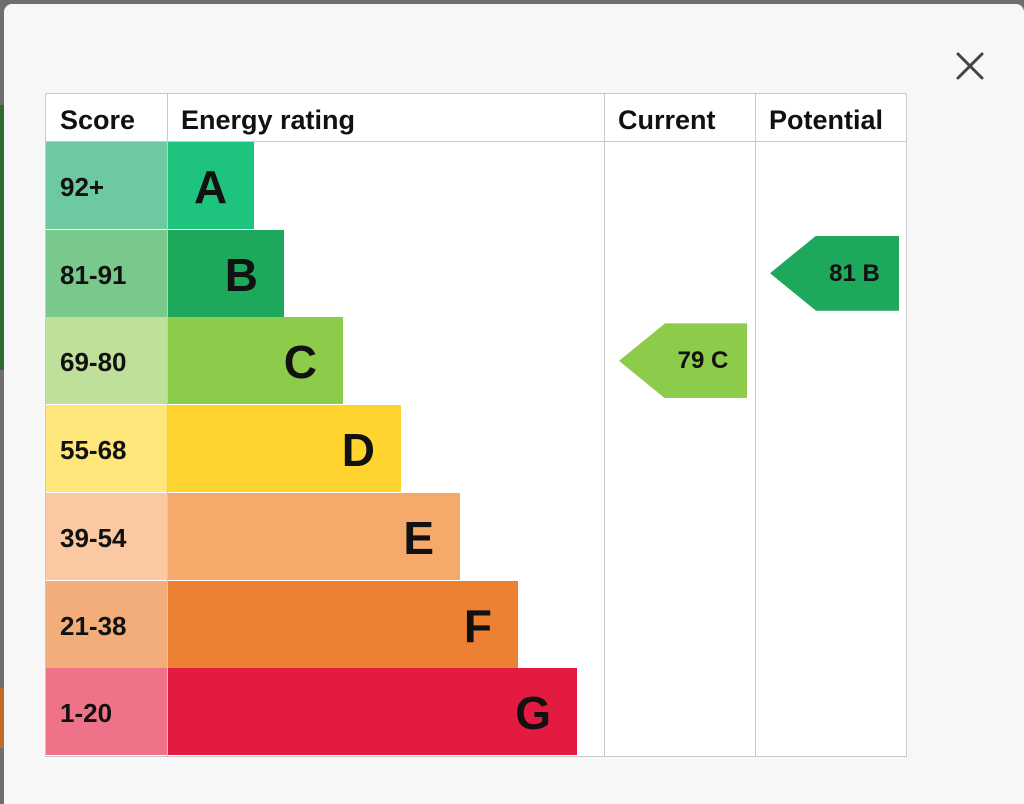  Describe the element at coordinates (106, 185) in the screenshot. I see `score-range-a: 92+` at that location.